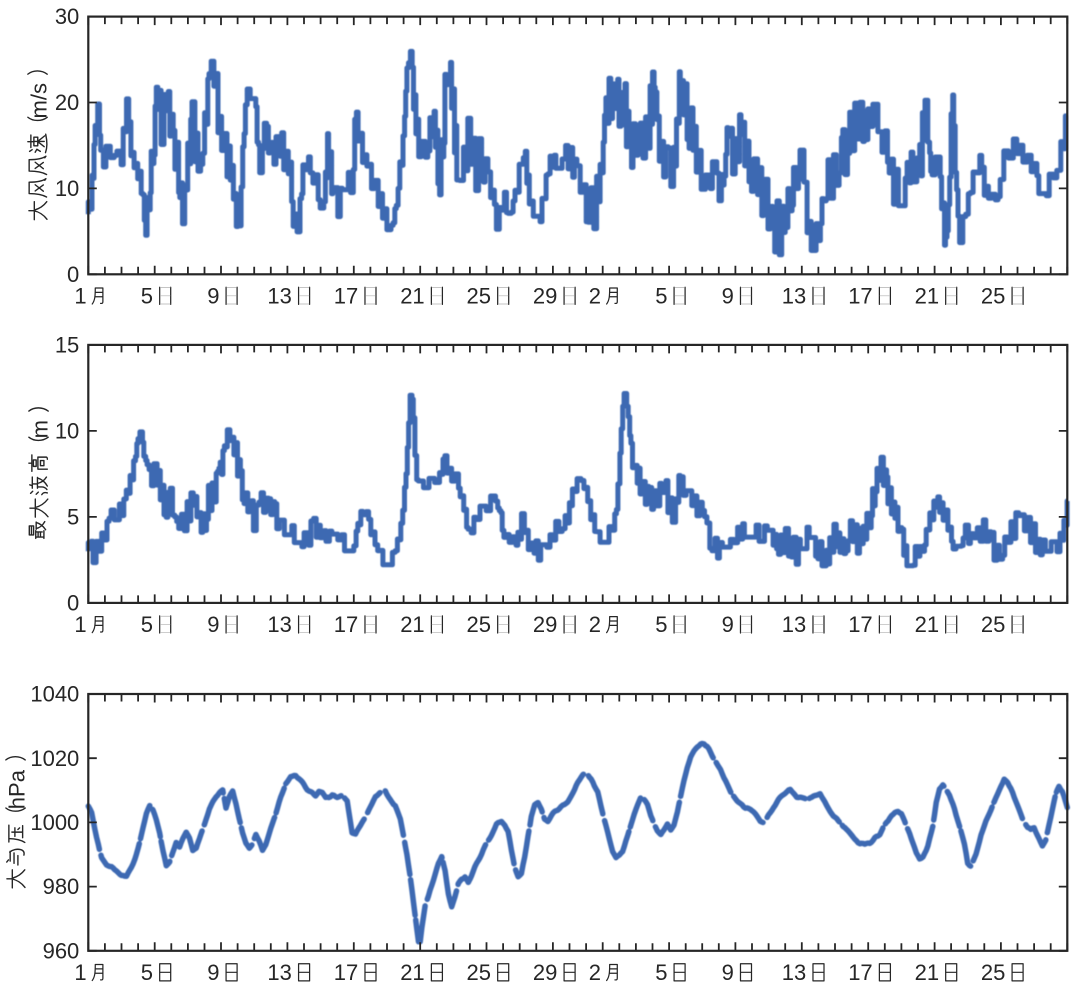 The height and width of the screenshot is (1000, 1080). What do you see at coordinates (67, 16) in the screenshot?
I see `svg-text: 30` at bounding box center [67, 16].